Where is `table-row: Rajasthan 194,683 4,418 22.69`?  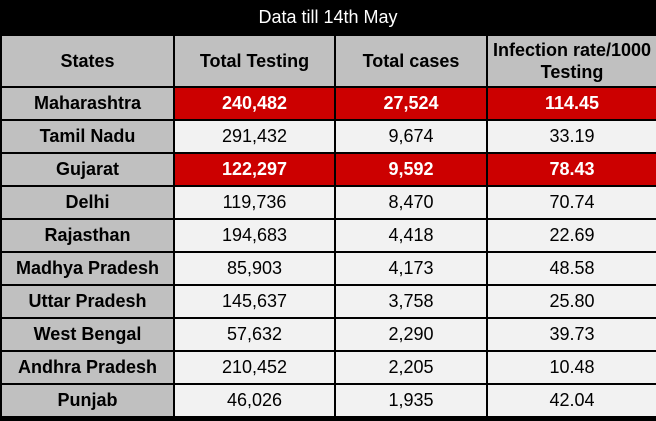 table-row: Rajasthan 194,683 4,418 22.69 is located at coordinates (329, 235).